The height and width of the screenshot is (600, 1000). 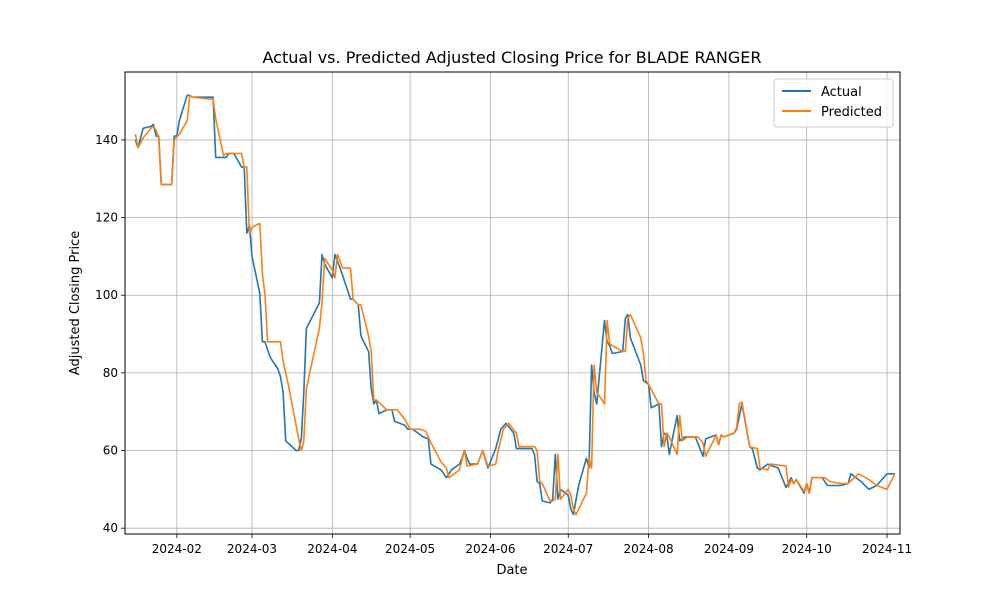 What do you see at coordinates (106, 218) in the screenshot?
I see `y-tick-label: 120` at bounding box center [106, 218].